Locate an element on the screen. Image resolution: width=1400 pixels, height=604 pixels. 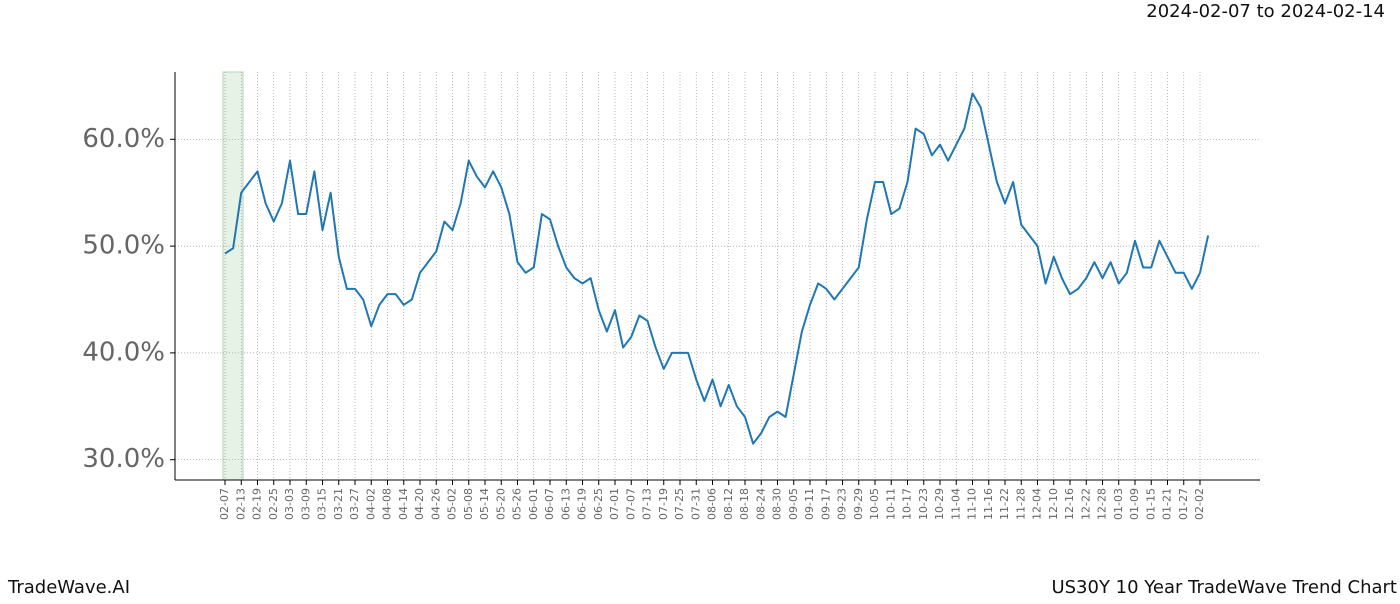
x-tick-label: 05-20 is located at coordinates (500, 504).